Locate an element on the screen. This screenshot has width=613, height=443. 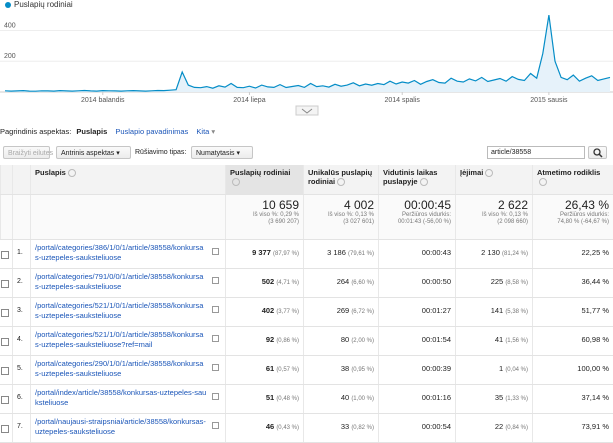
metric-cell: 22 (0,84 %) is located at coordinates (493, 428).